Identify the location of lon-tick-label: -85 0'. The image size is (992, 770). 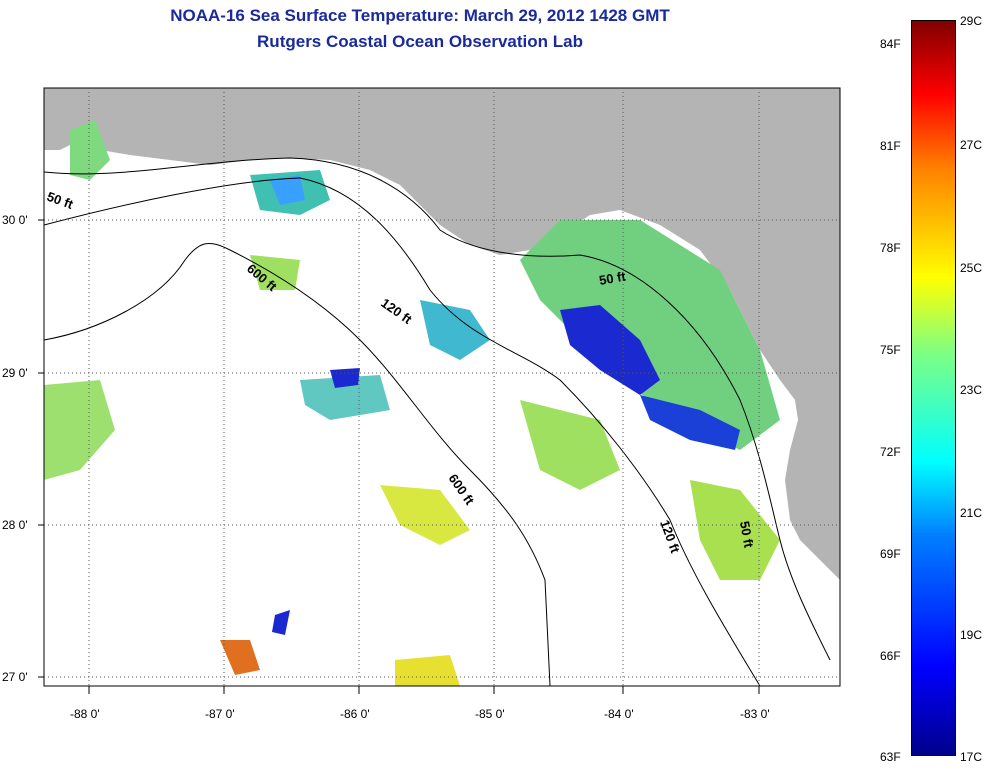
(490, 714).